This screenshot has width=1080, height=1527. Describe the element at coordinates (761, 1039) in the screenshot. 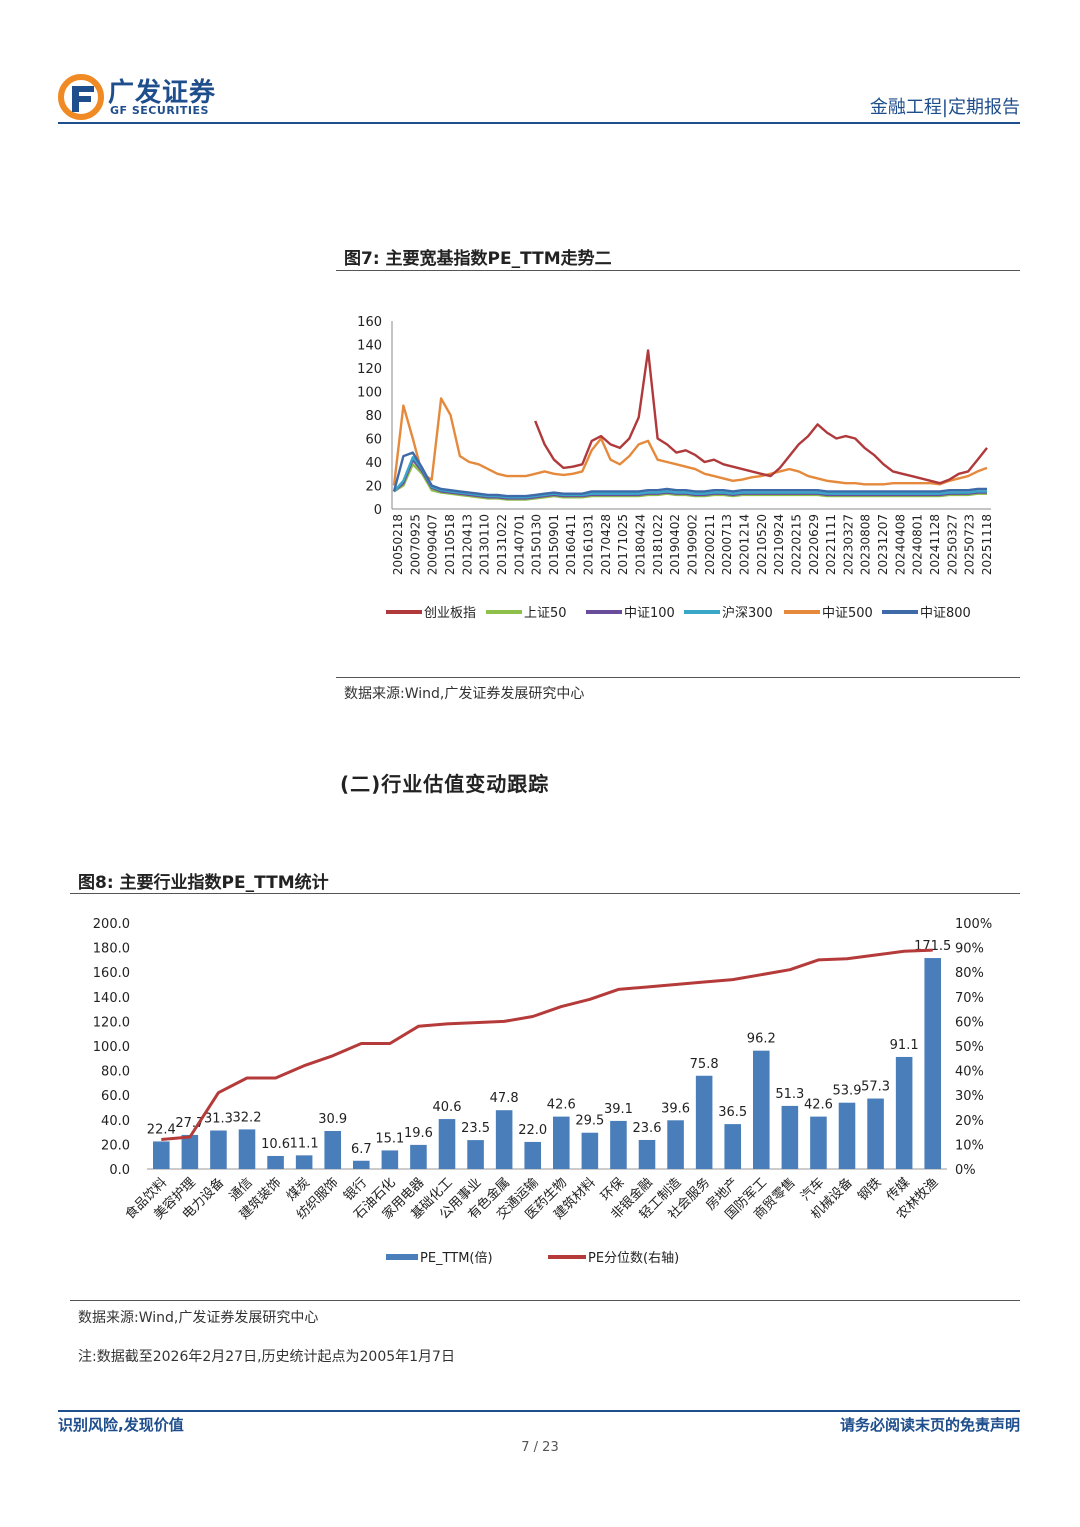

I see `bar-data-label: 96.2` at that location.